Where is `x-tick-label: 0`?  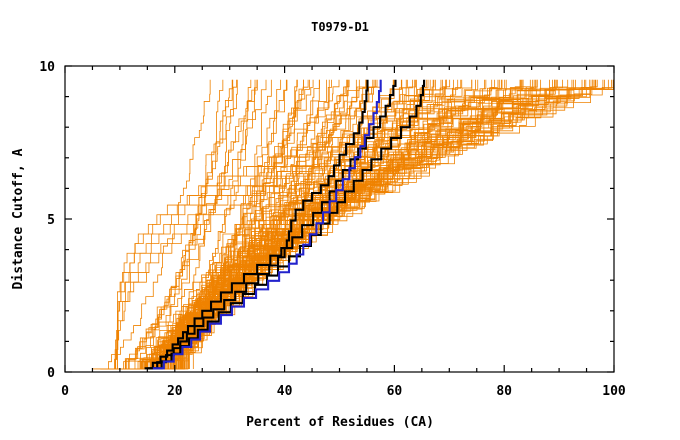 x-tick-label: 0 is located at coordinates (65, 391).